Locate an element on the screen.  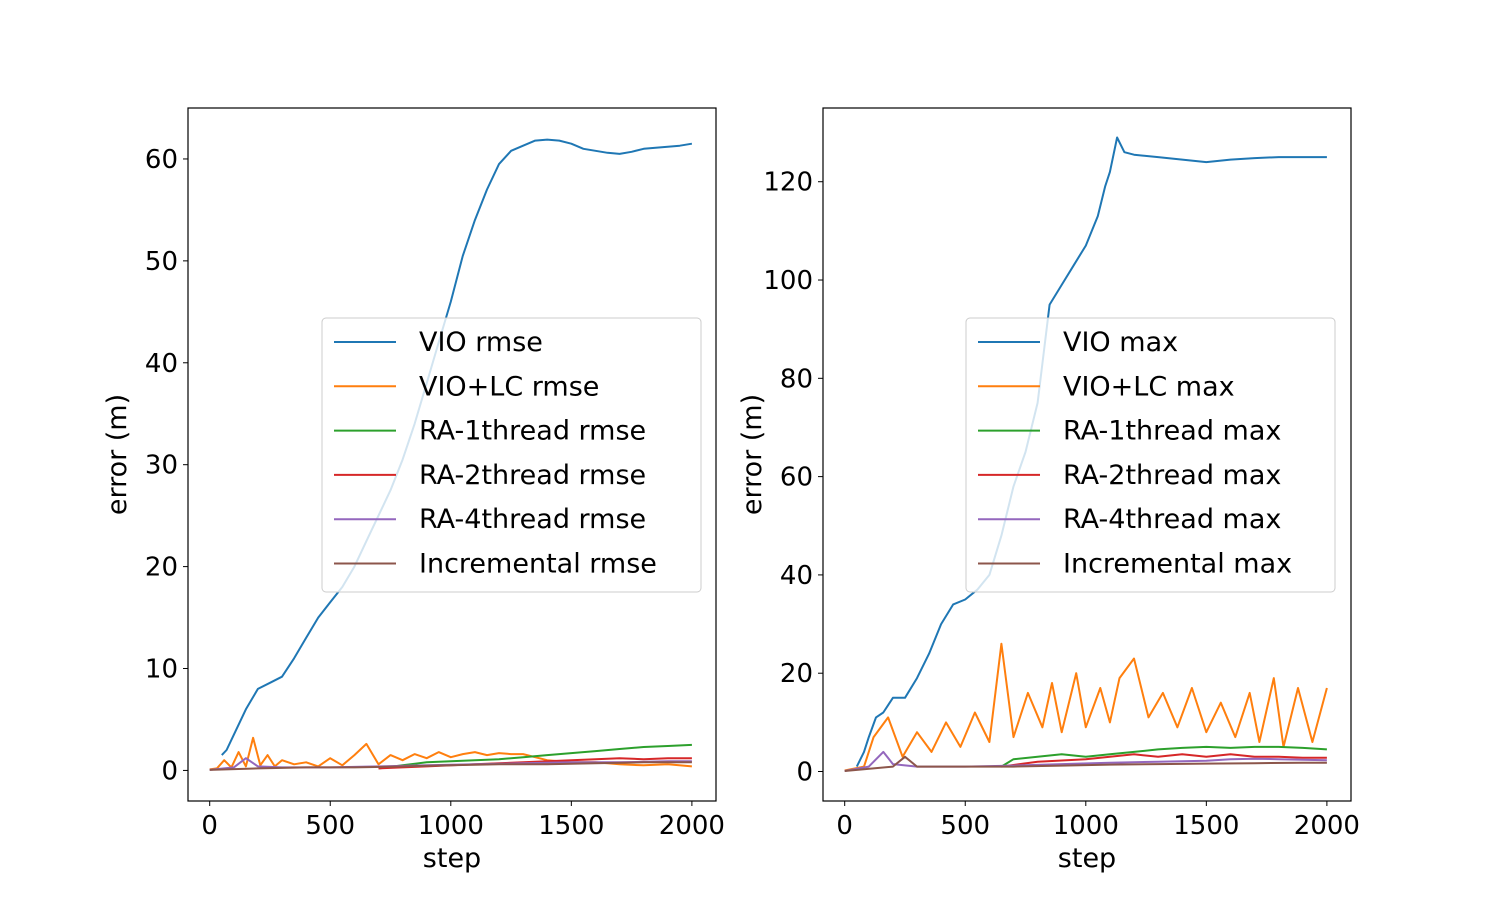
legend-label: RA-4thread rmse is located at coordinates (532, 519).